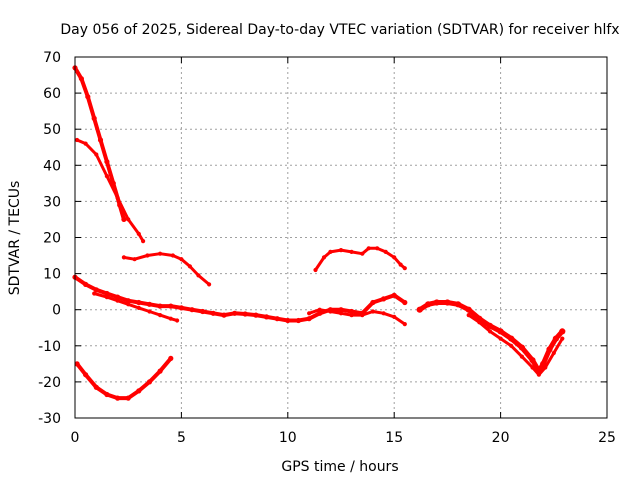 The width and height of the screenshot is (640, 480). I want to click on y-tick-label: 60, so click(52, 94).